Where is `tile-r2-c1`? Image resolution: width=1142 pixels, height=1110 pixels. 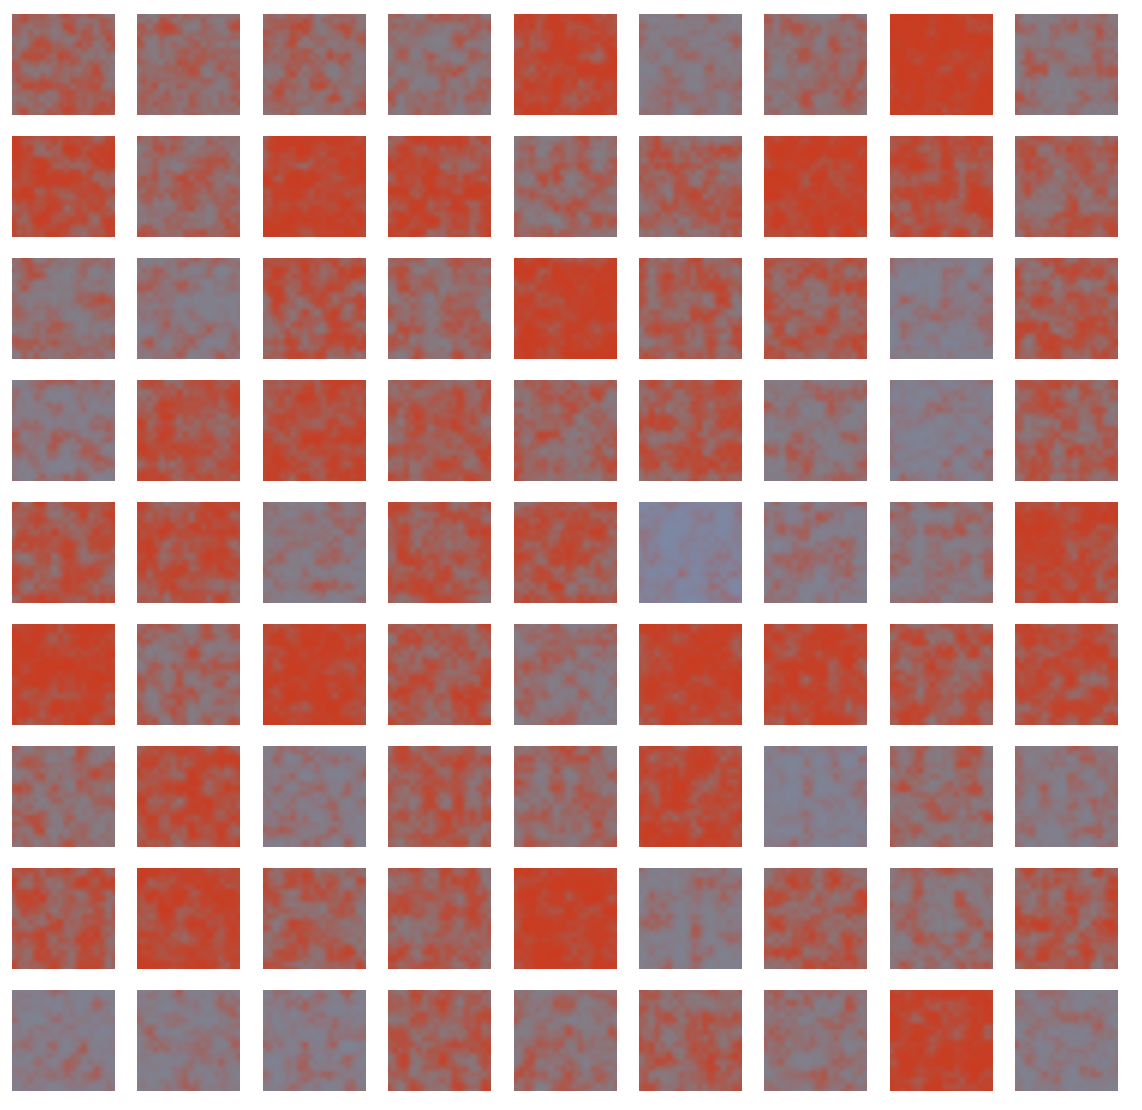 tile-r2-c1 is located at coordinates (63, 186).